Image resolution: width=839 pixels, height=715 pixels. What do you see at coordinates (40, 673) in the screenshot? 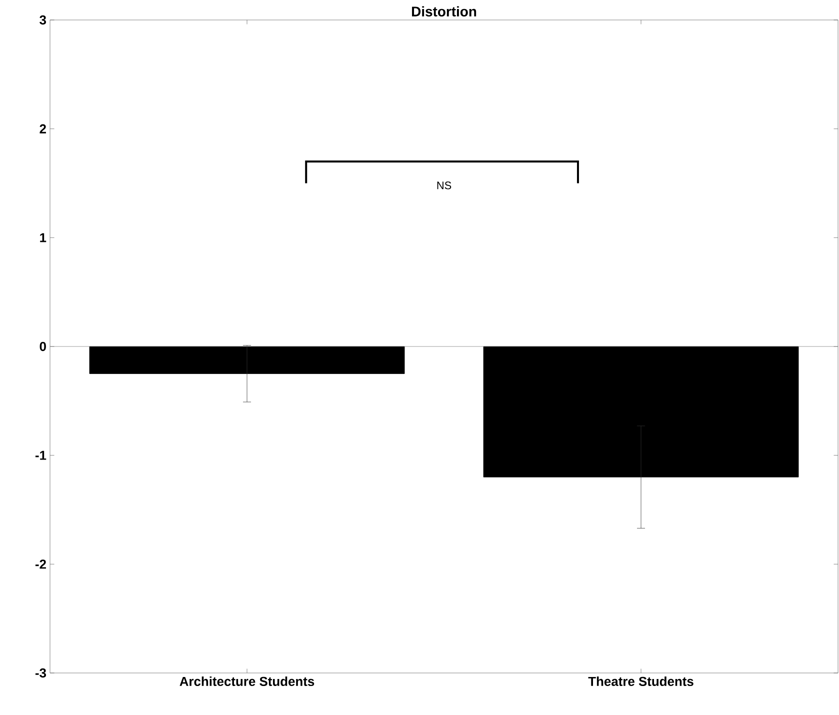
I see `y-tick-label: -3` at bounding box center [40, 673].